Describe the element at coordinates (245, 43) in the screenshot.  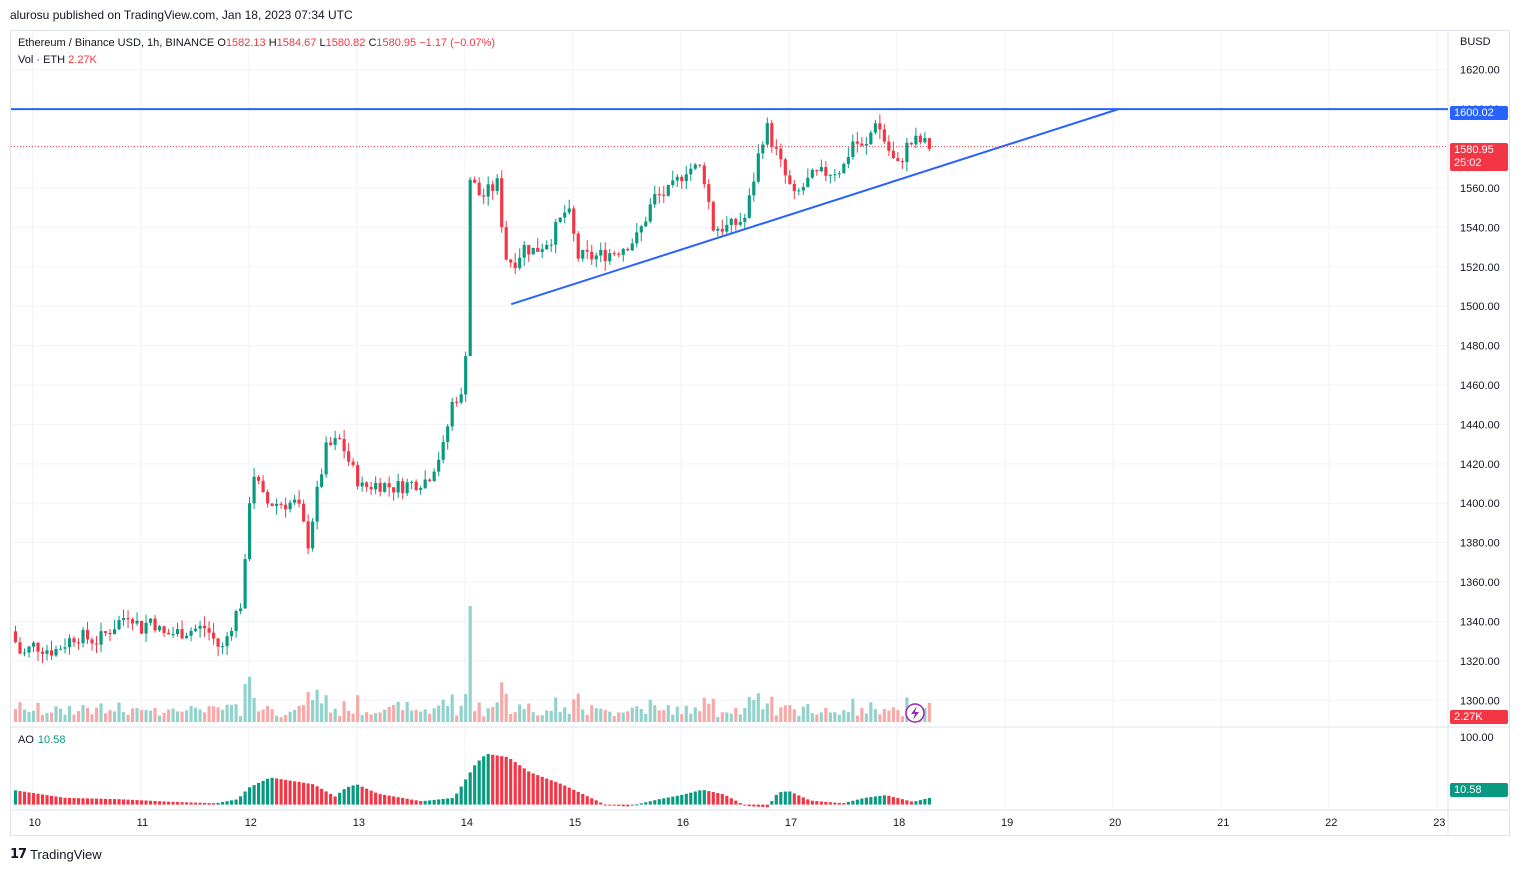
I see `open-value: 1582.13` at that location.